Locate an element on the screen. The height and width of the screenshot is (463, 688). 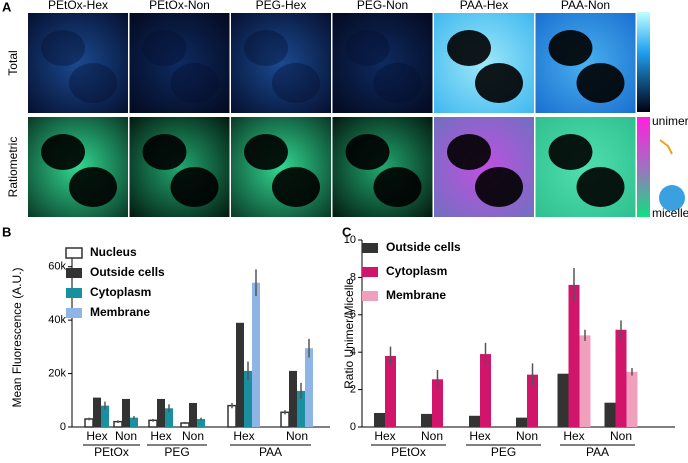
colorbar-label: unimer is located at coordinates (670, 121).